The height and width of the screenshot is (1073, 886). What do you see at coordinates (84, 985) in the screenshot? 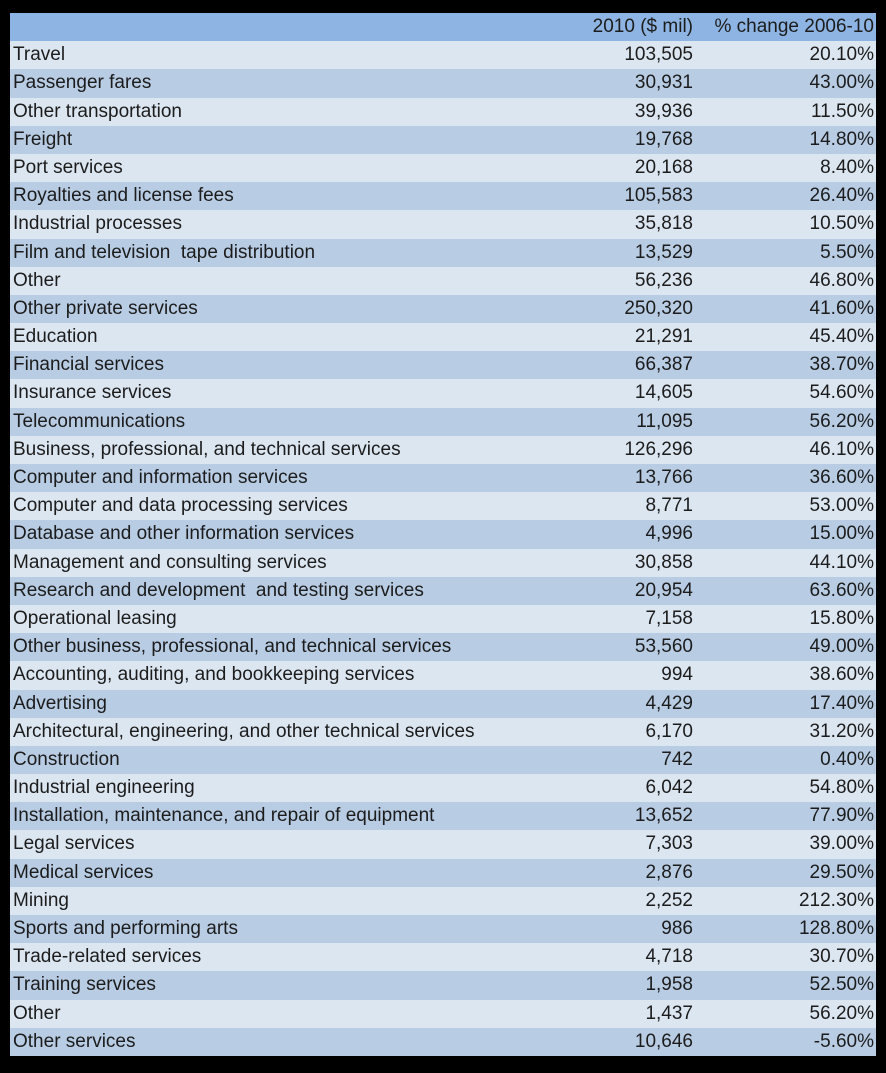
I see `row-label: Training services` at bounding box center [84, 985].